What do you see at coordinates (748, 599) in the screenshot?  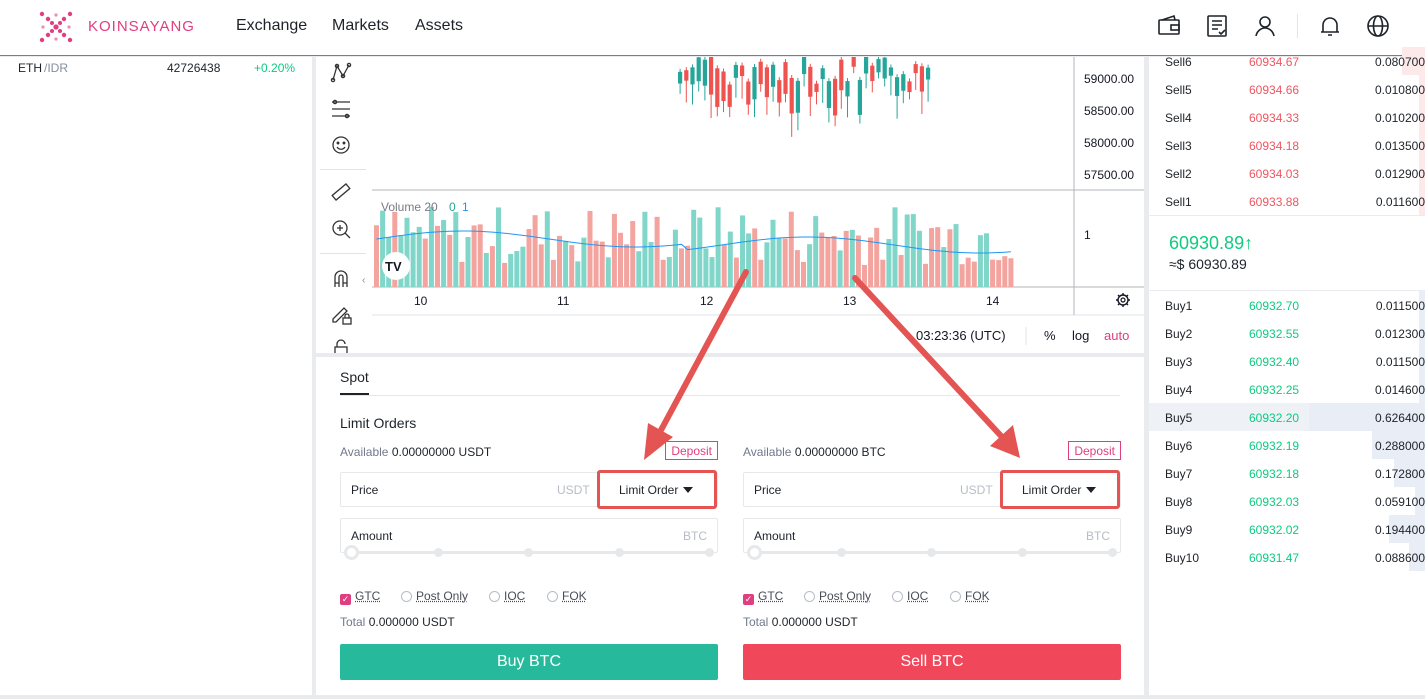 I see `checked-icon: ✓` at bounding box center [748, 599].